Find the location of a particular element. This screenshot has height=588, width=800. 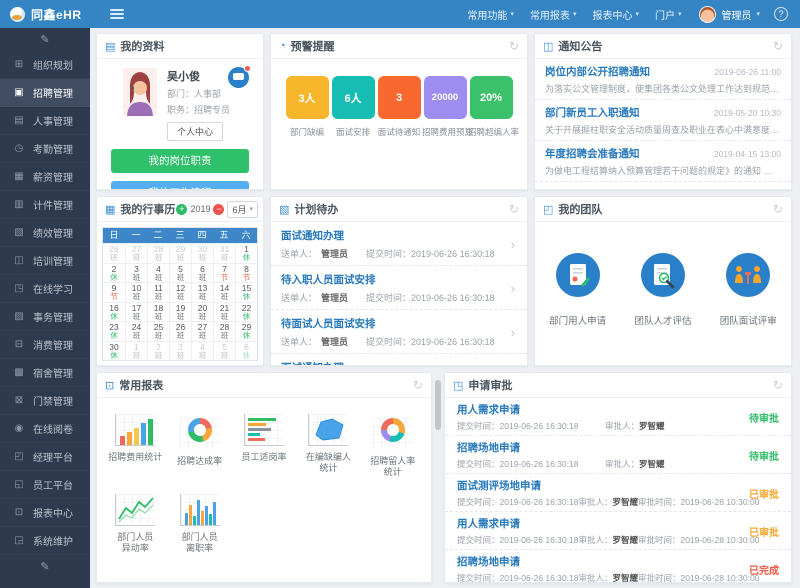

sidebar-item-performance: ▧ 绩效管理 is located at coordinates (45, 233).